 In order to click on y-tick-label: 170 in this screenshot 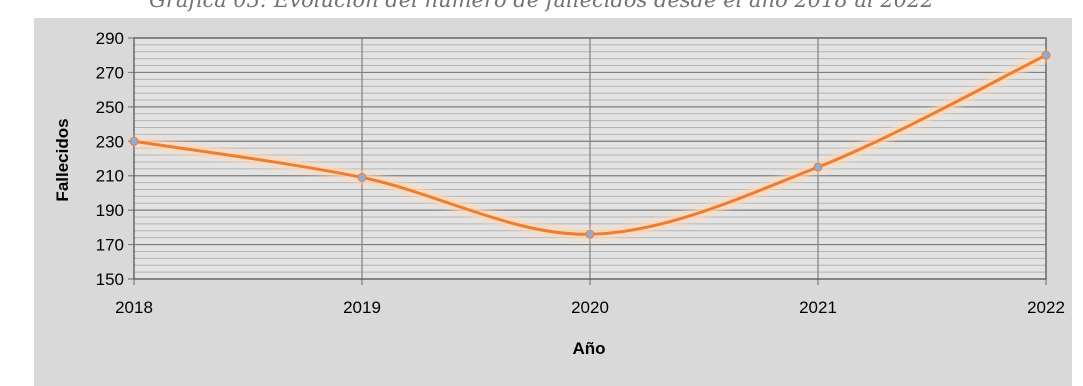, I will do `click(110, 245)`.